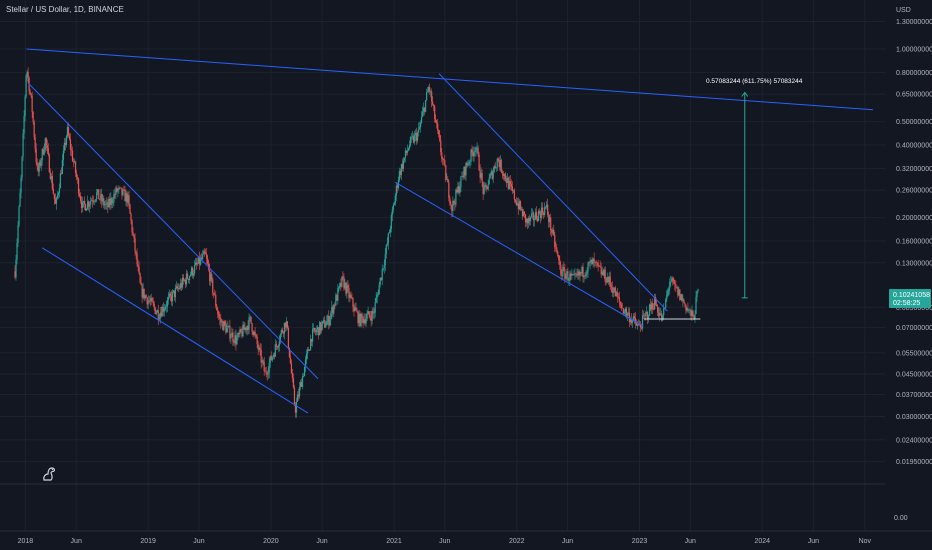 Image resolution: width=932 pixels, height=550 pixels. What do you see at coordinates (914, 191) in the screenshot?
I see `price-tick-label: 0.26000000` at bounding box center [914, 191].